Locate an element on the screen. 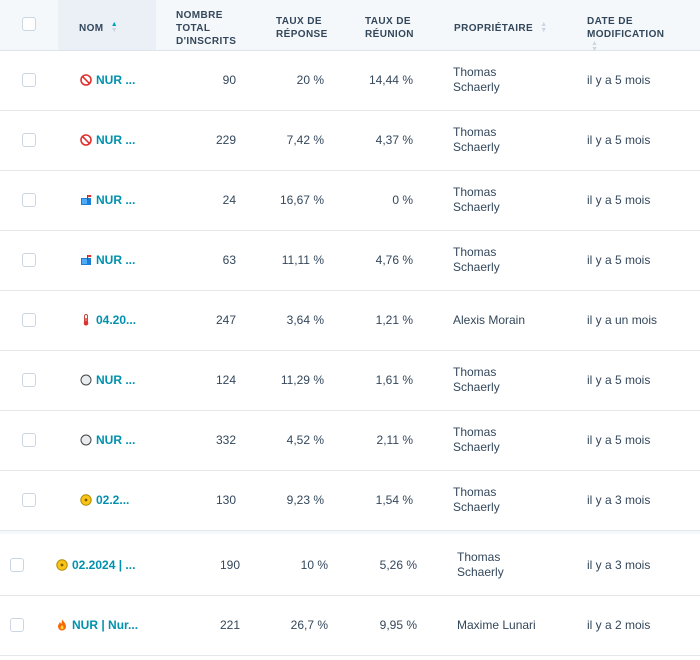  column-meeting-header: TAUX DE RÉUNION is located at coordinates (395, 28).